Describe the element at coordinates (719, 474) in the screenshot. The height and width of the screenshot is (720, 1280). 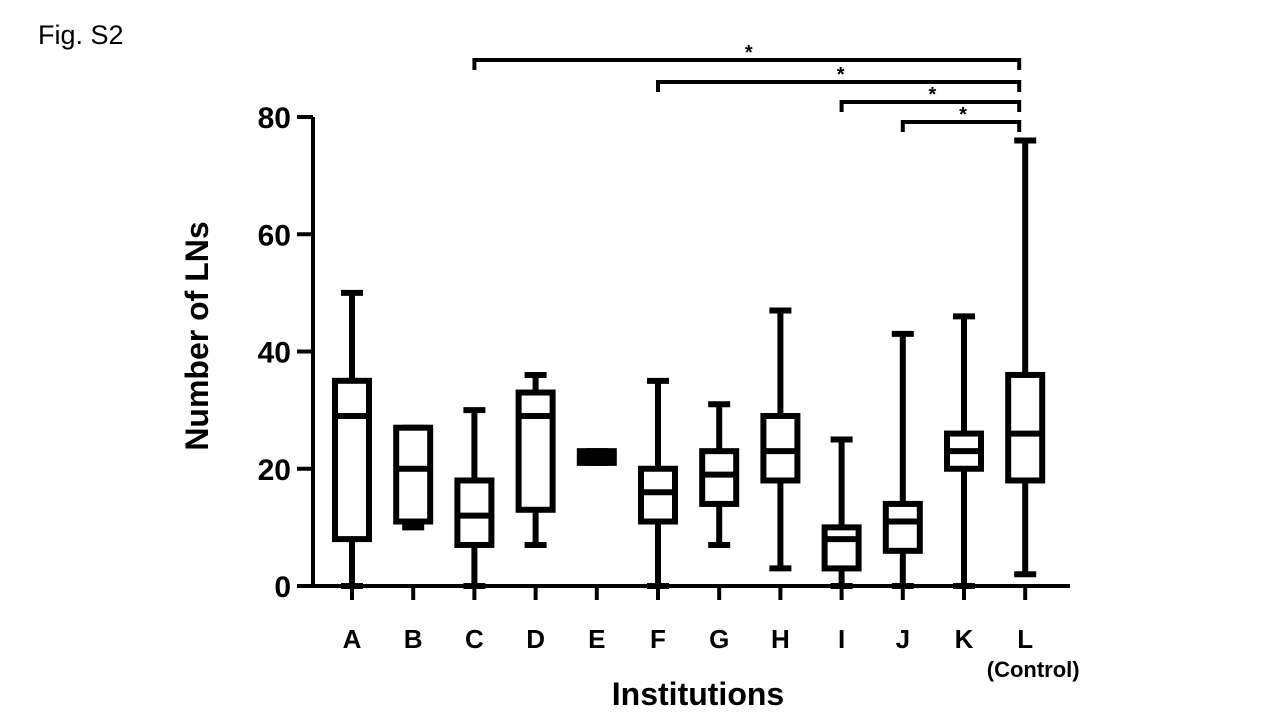
I see `box-g` at that location.